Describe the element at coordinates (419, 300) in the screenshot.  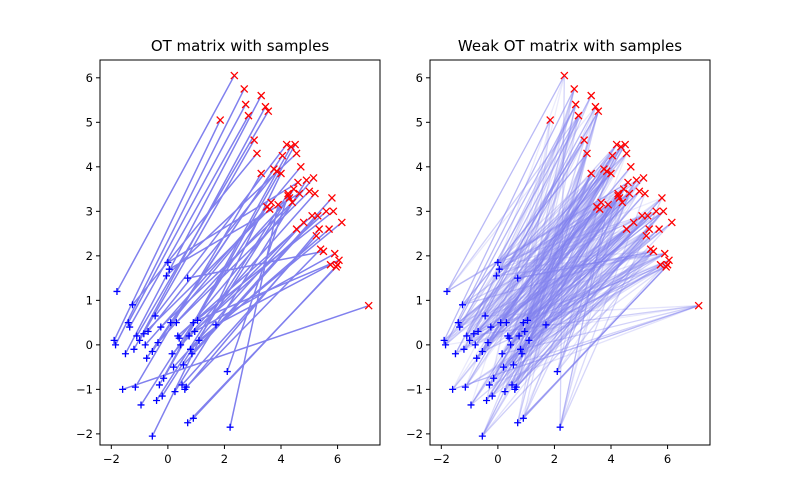
I see `y-tick-label: 1` at that location.